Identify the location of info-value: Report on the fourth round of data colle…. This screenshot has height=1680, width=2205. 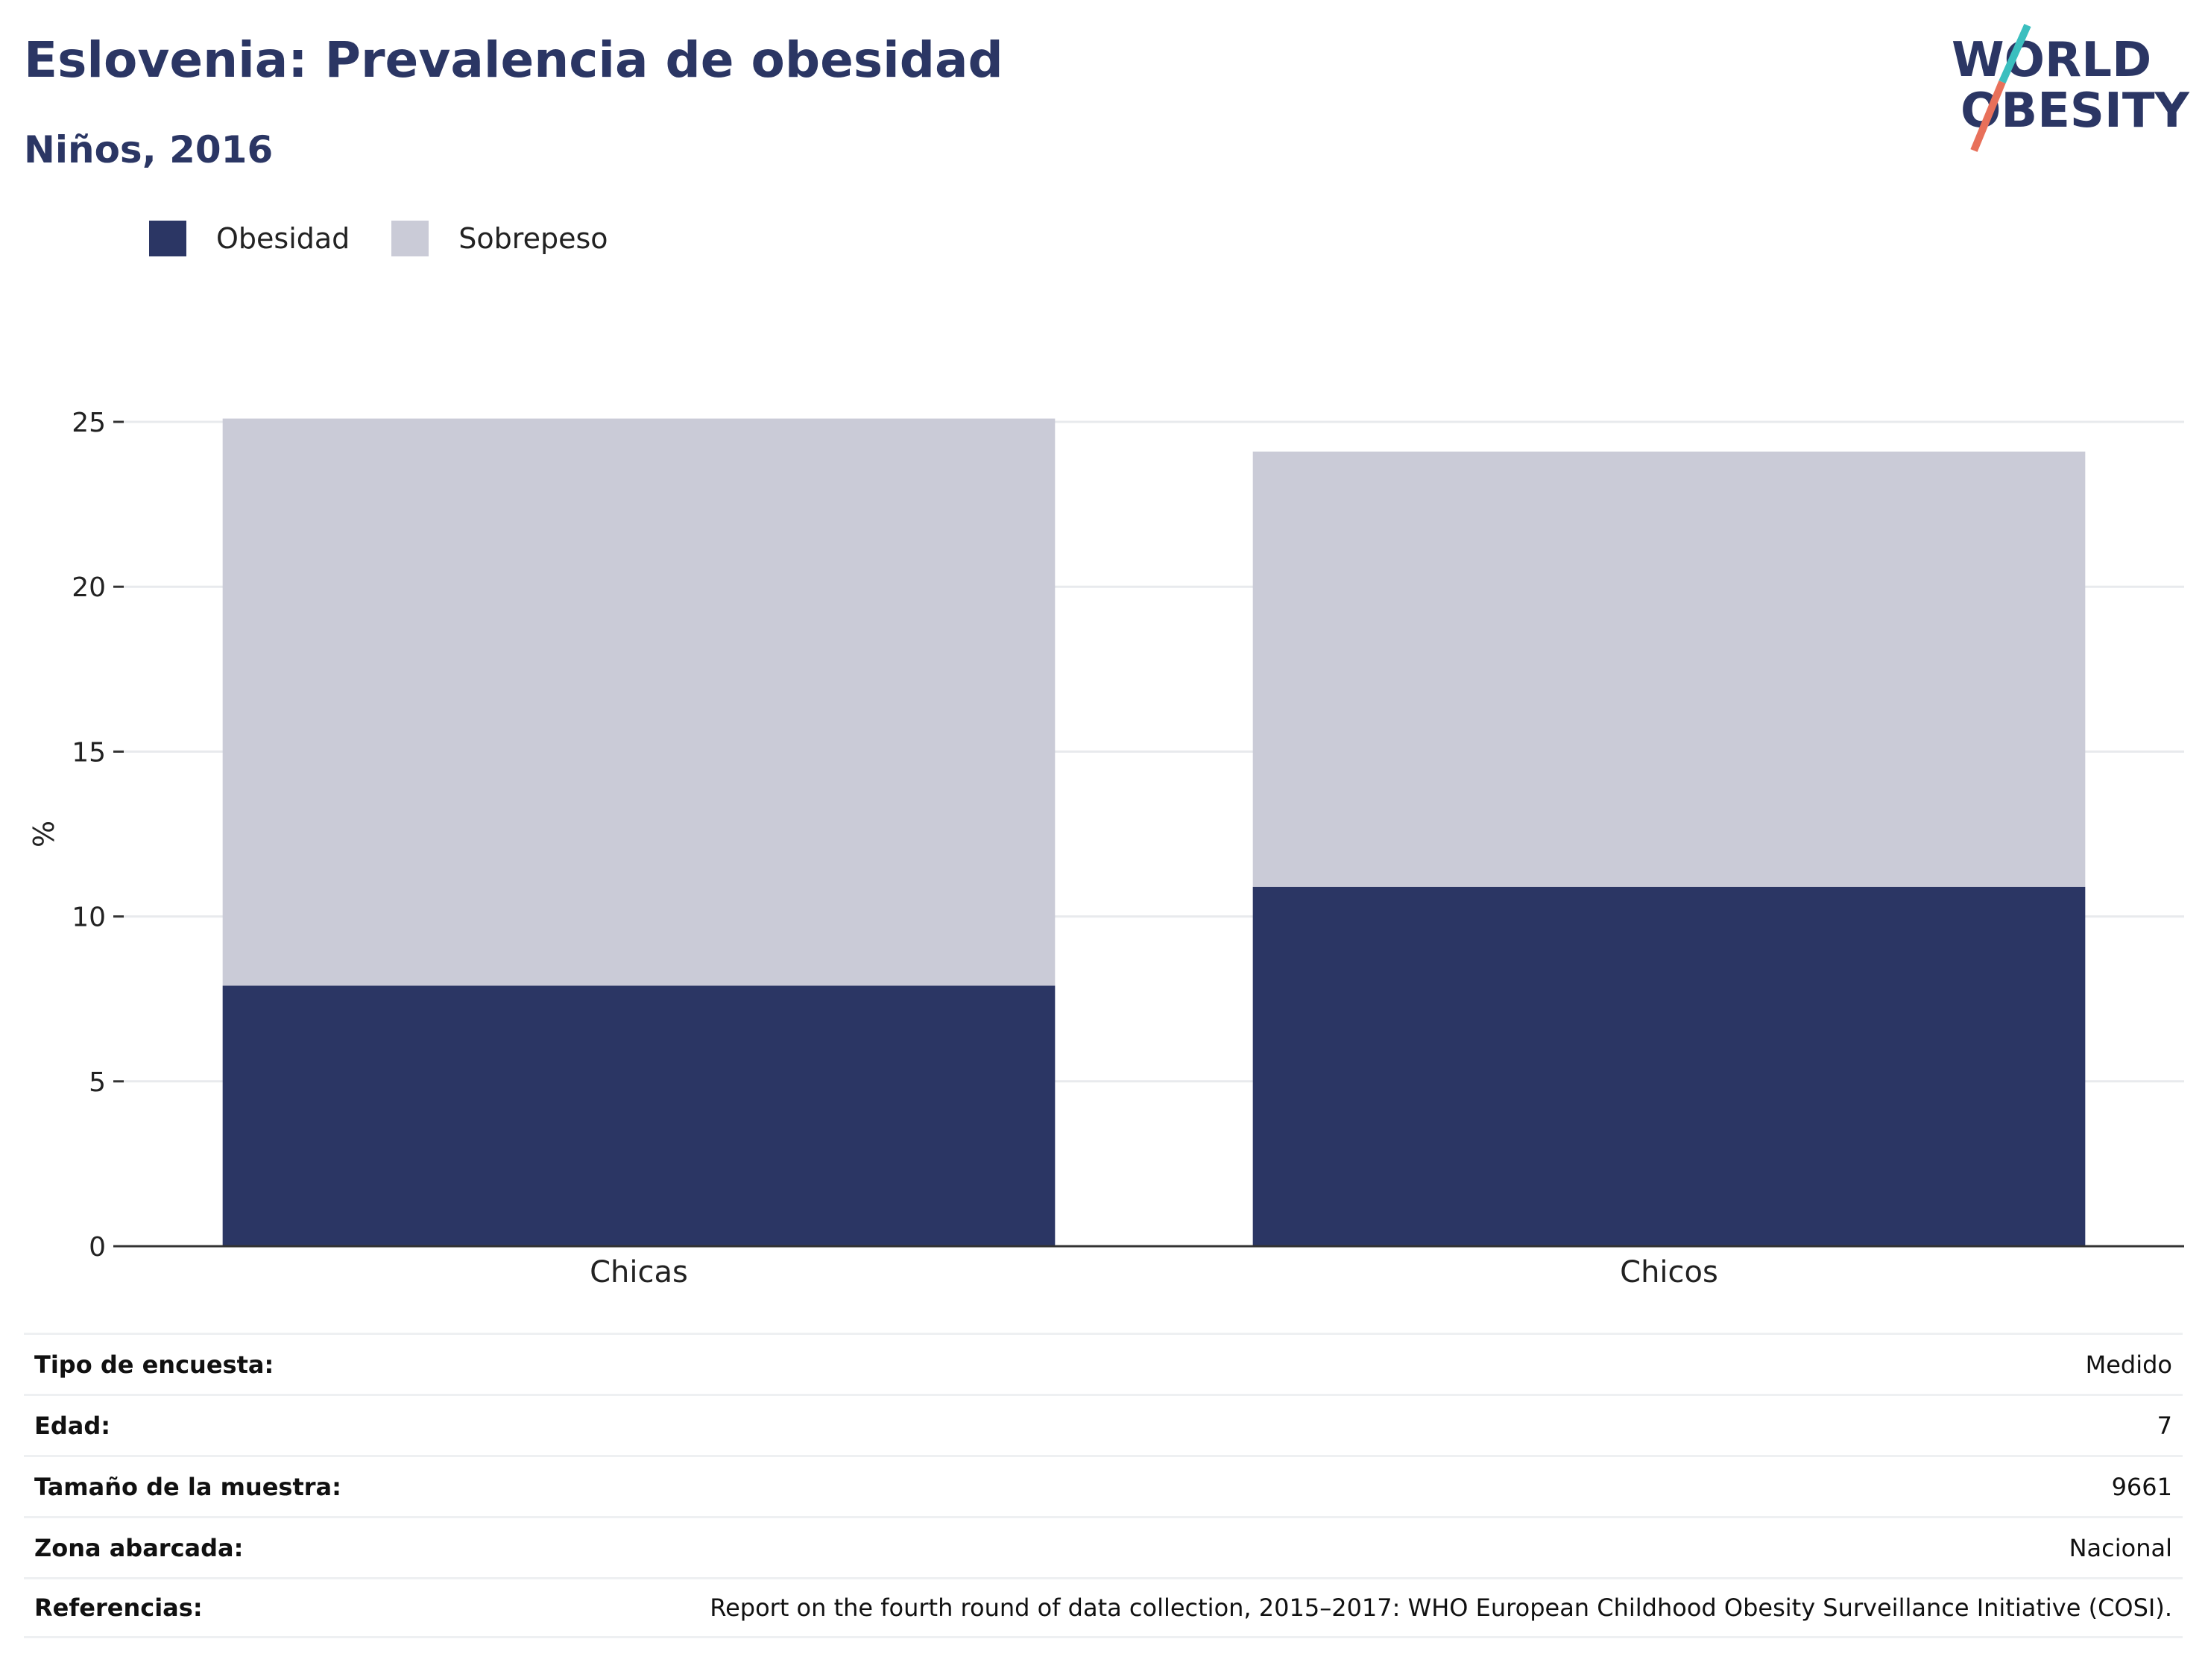
(1441, 1608).